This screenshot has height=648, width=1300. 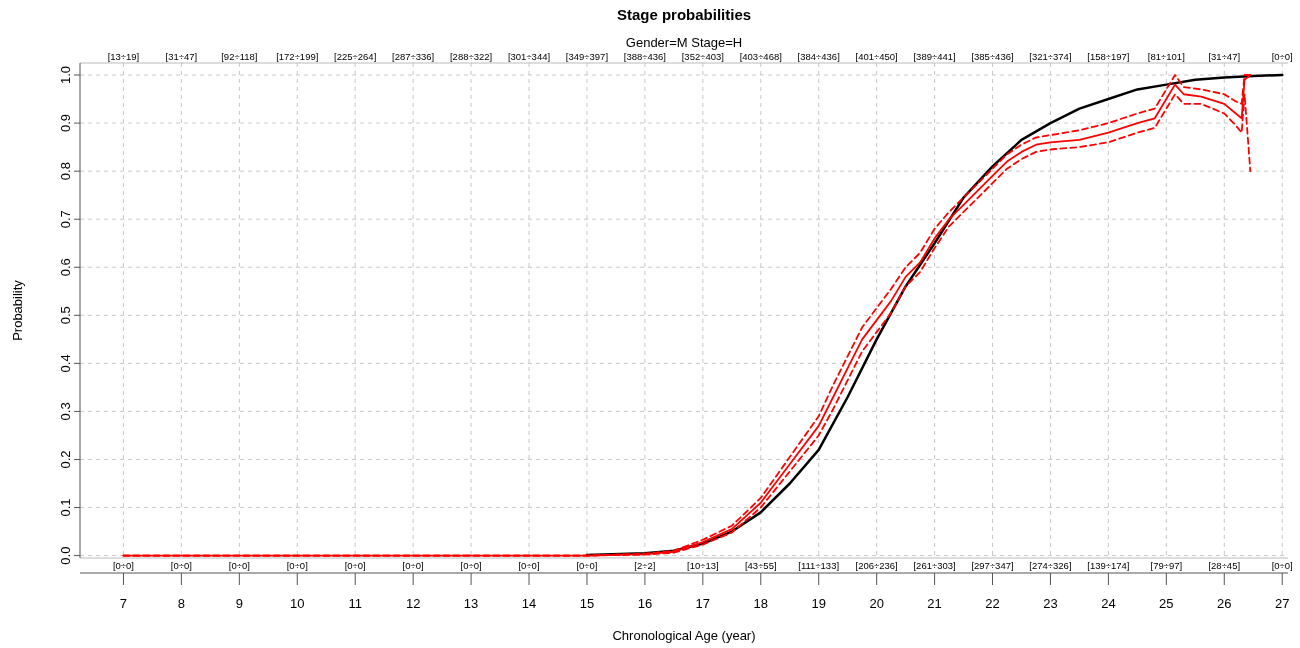 What do you see at coordinates (645, 565) in the screenshot?
I see `text: [2÷2]` at bounding box center [645, 565].